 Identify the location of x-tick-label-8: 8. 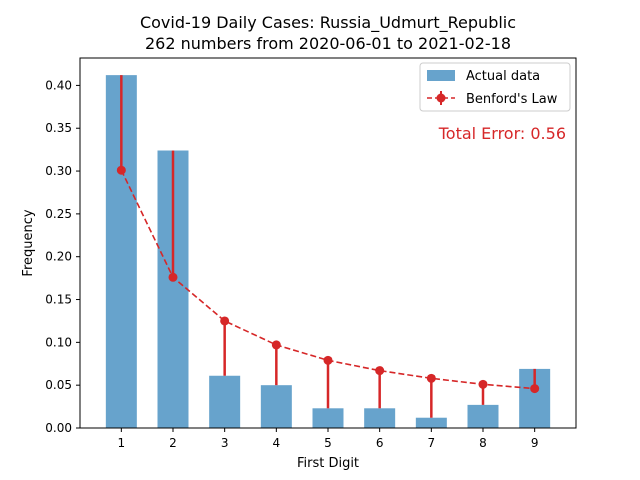
(483, 443).